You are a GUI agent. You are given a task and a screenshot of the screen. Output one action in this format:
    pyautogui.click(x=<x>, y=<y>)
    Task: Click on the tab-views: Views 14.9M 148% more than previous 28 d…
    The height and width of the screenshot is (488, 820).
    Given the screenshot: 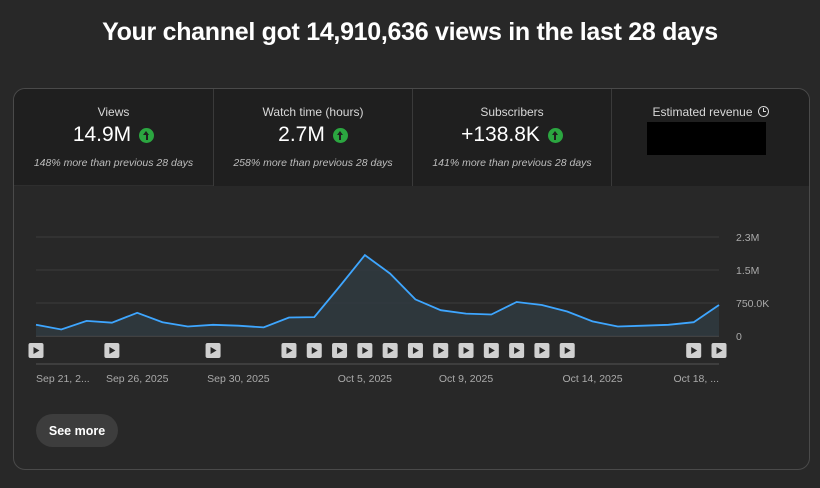 What is the action you would take?
    pyautogui.click(x=113, y=137)
    